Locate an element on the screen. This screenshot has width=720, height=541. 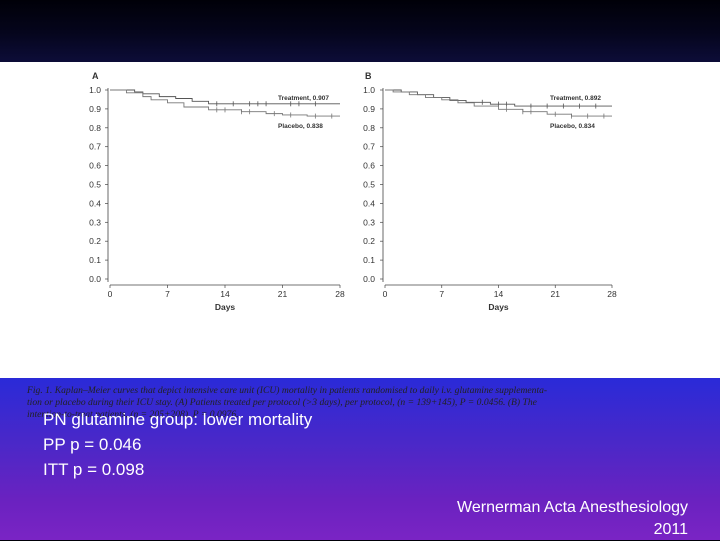
bullet-mortality: PN glutamine group: lower mortality is located at coordinates (178, 419).